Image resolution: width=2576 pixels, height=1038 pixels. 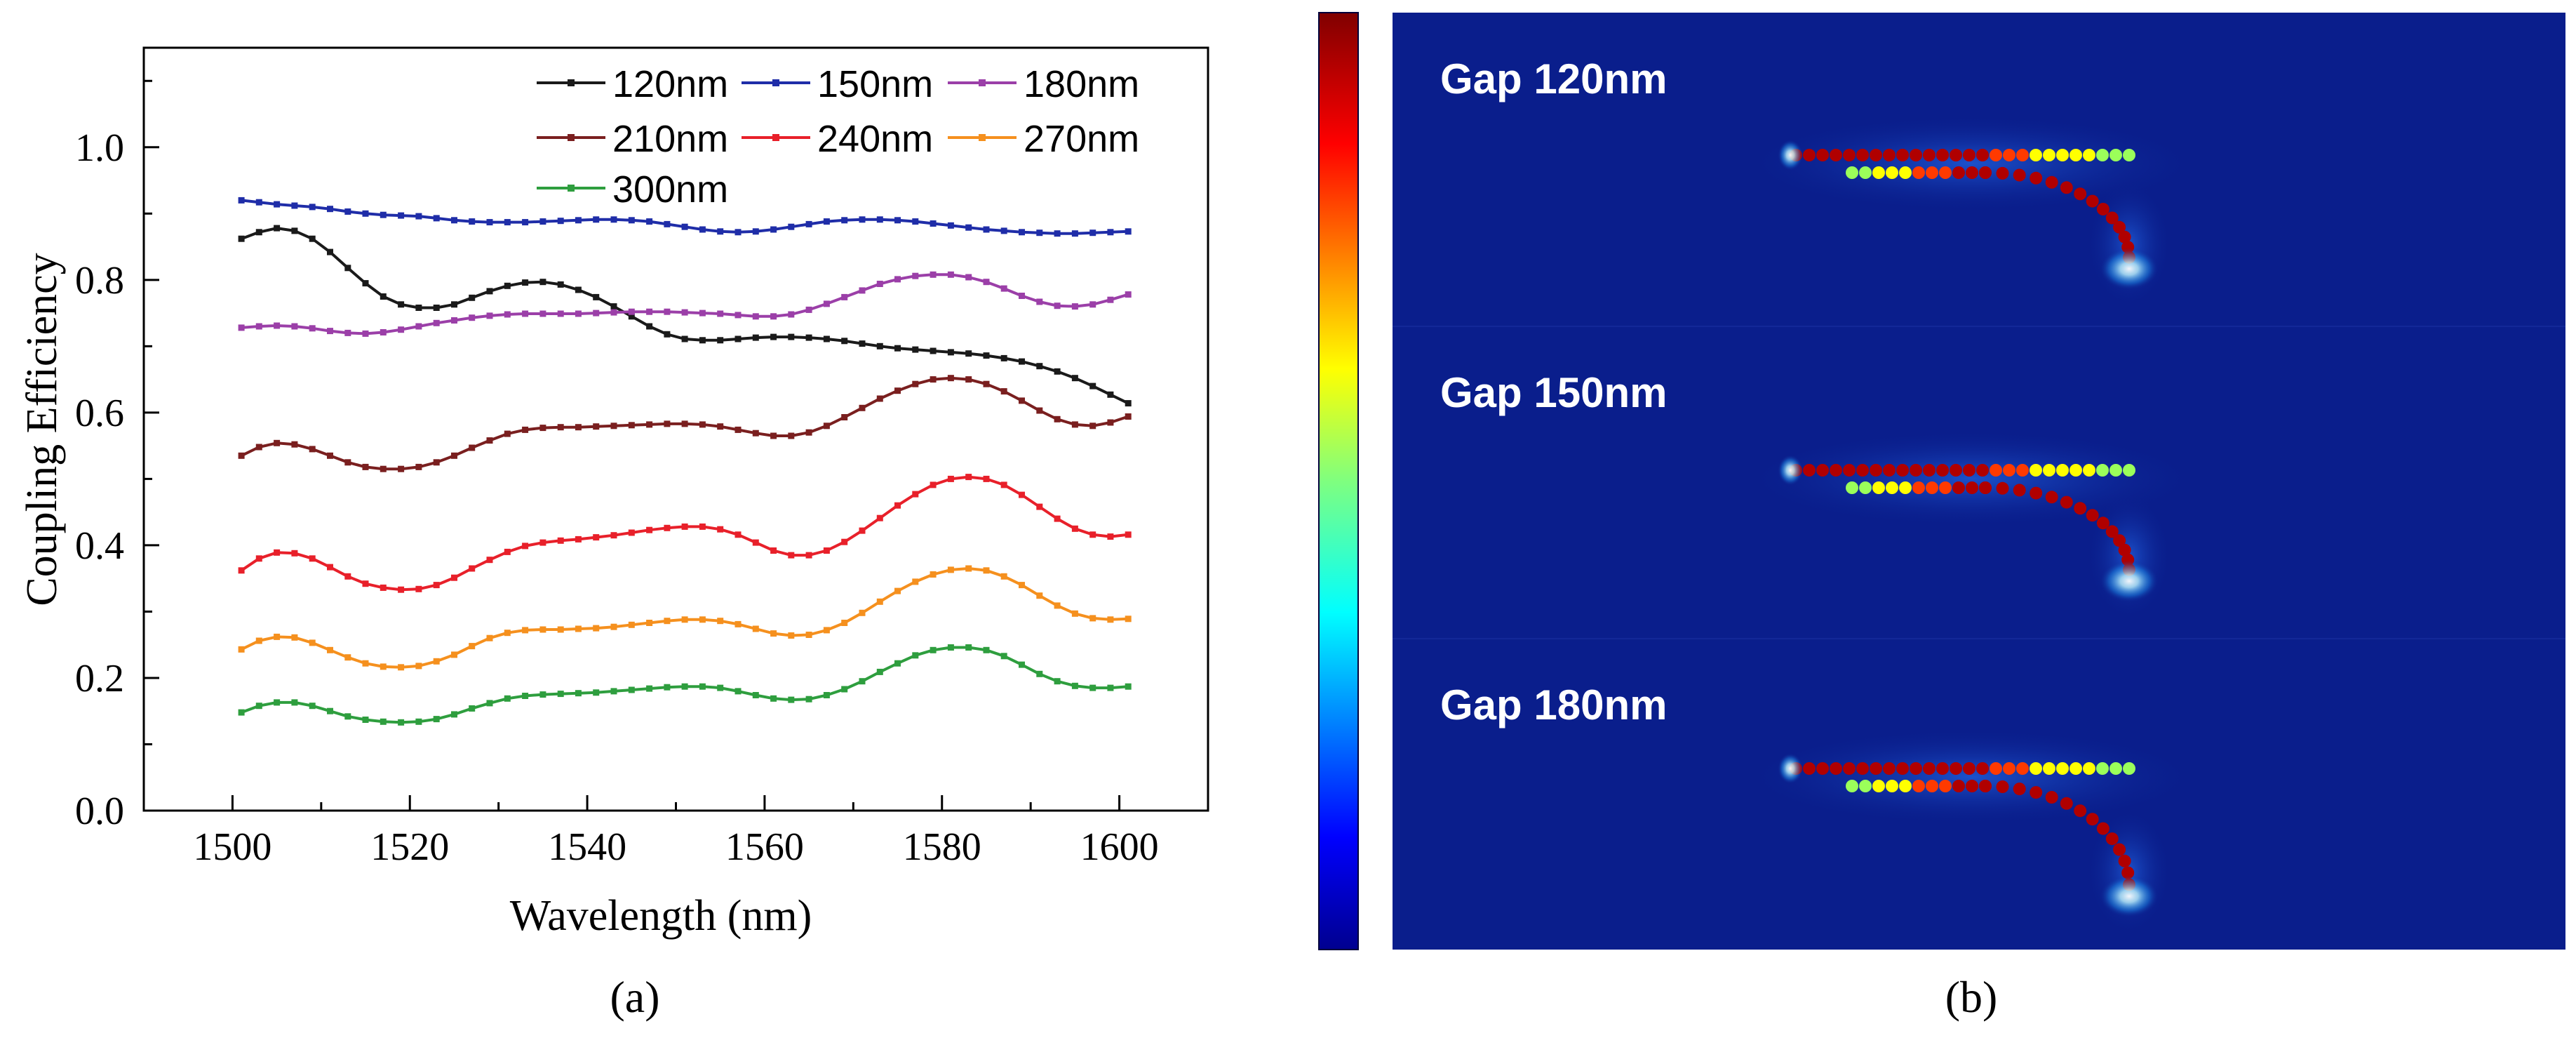 What do you see at coordinates (1553, 704) in the screenshot?
I see `gap-label: Gap 180nm` at bounding box center [1553, 704].